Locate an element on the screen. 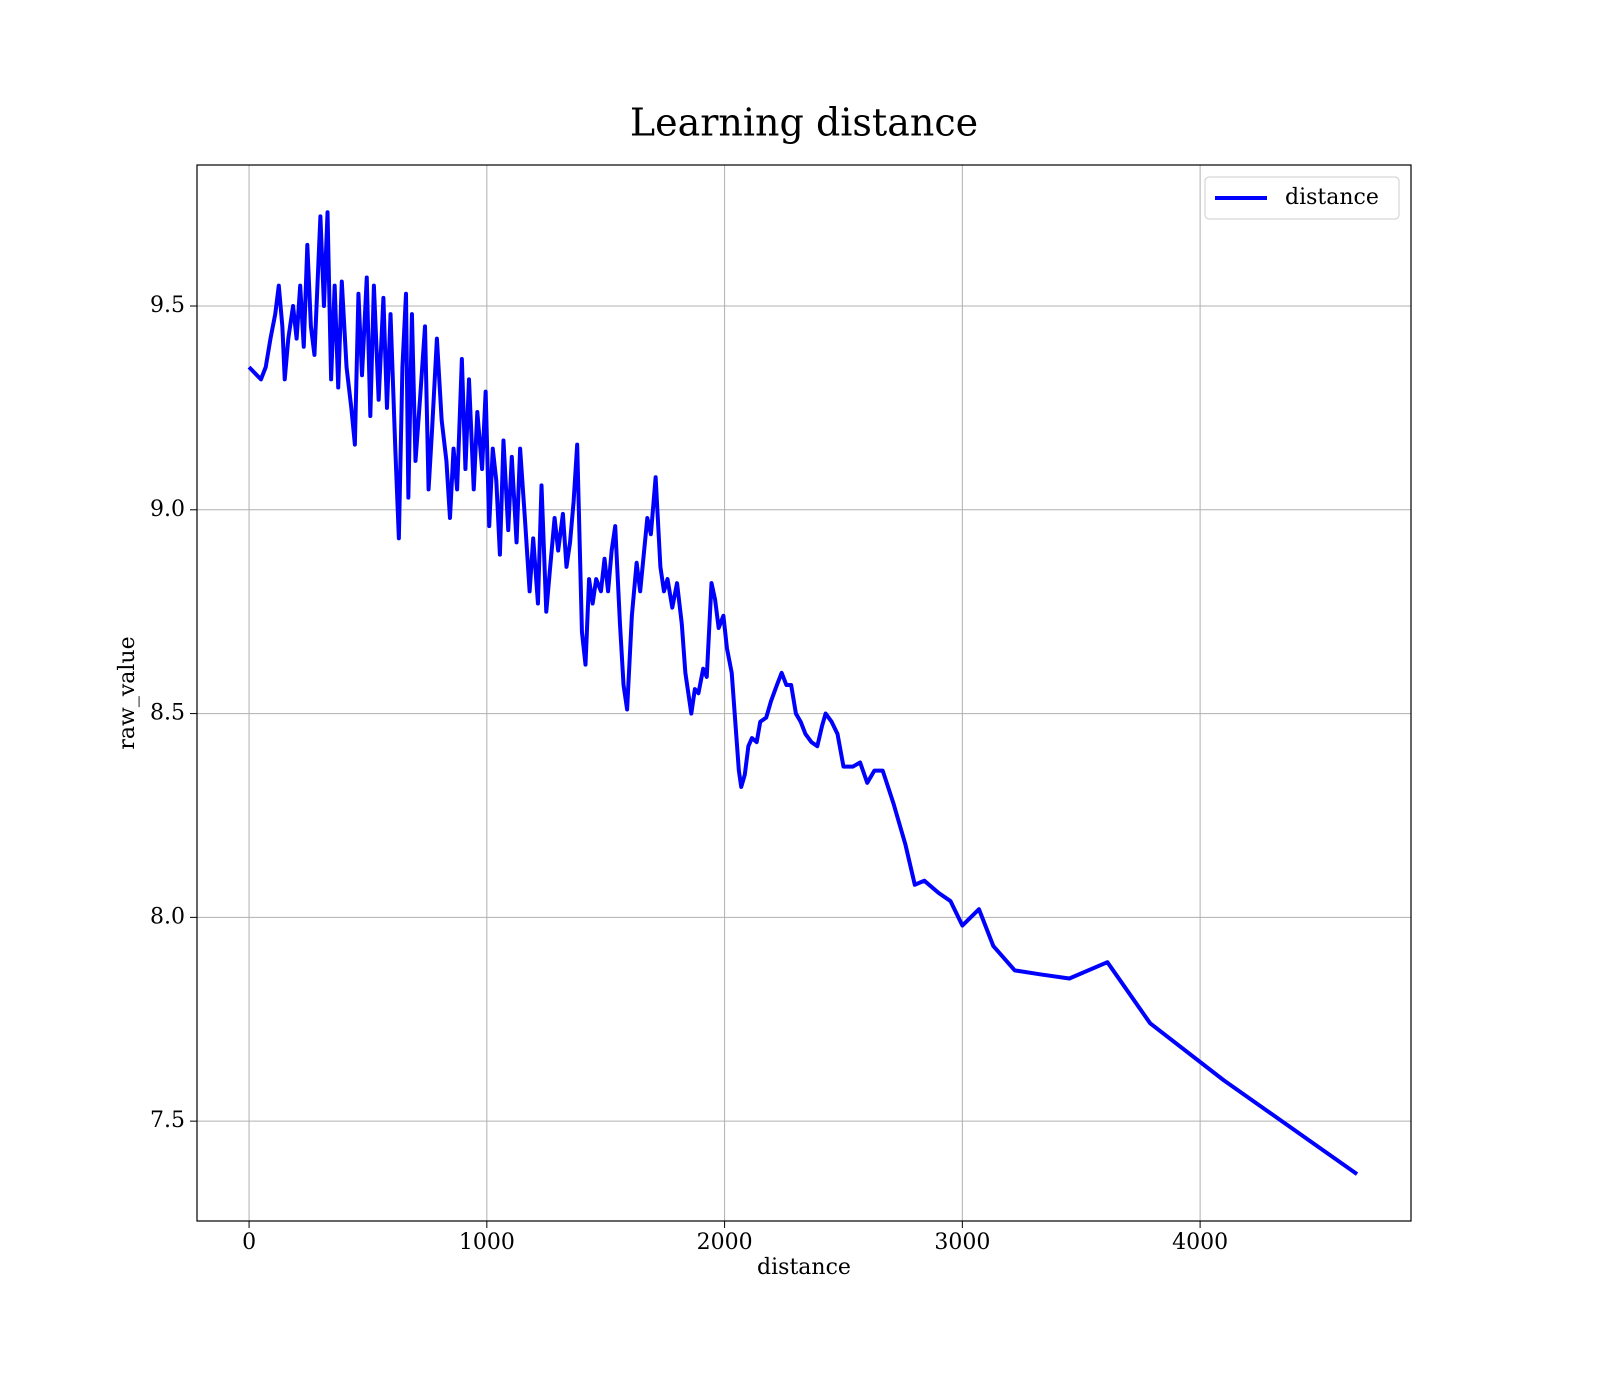 The image size is (1600, 1400). legend-label: distance is located at coordinates (1332, 197).